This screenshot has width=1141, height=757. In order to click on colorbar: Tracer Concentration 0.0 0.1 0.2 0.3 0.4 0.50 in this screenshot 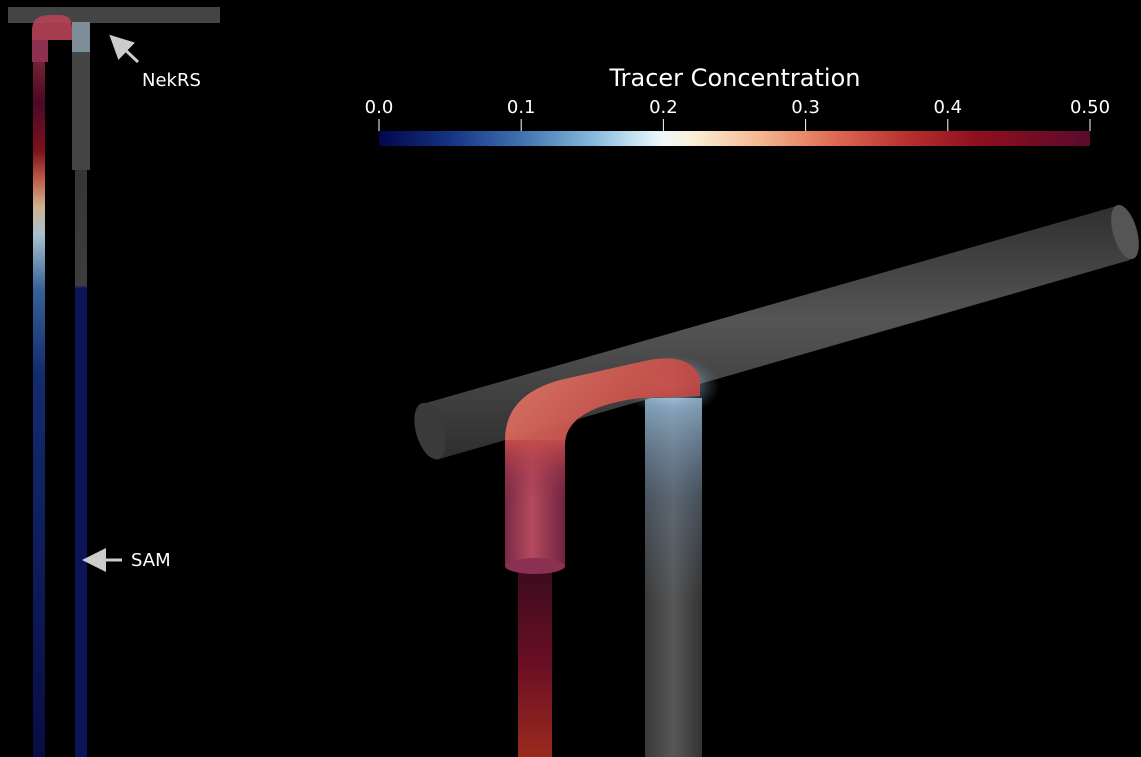, I will do `click(737, 105)`.